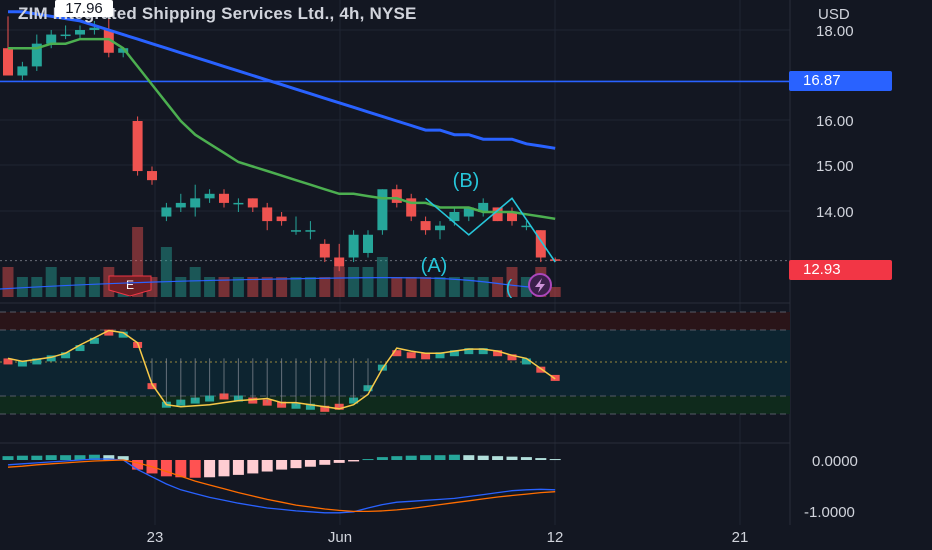 The height and width of the screenshot is (550, 932). I want to click on time-axis: 23 Jun 12 21, so click(448, 537).